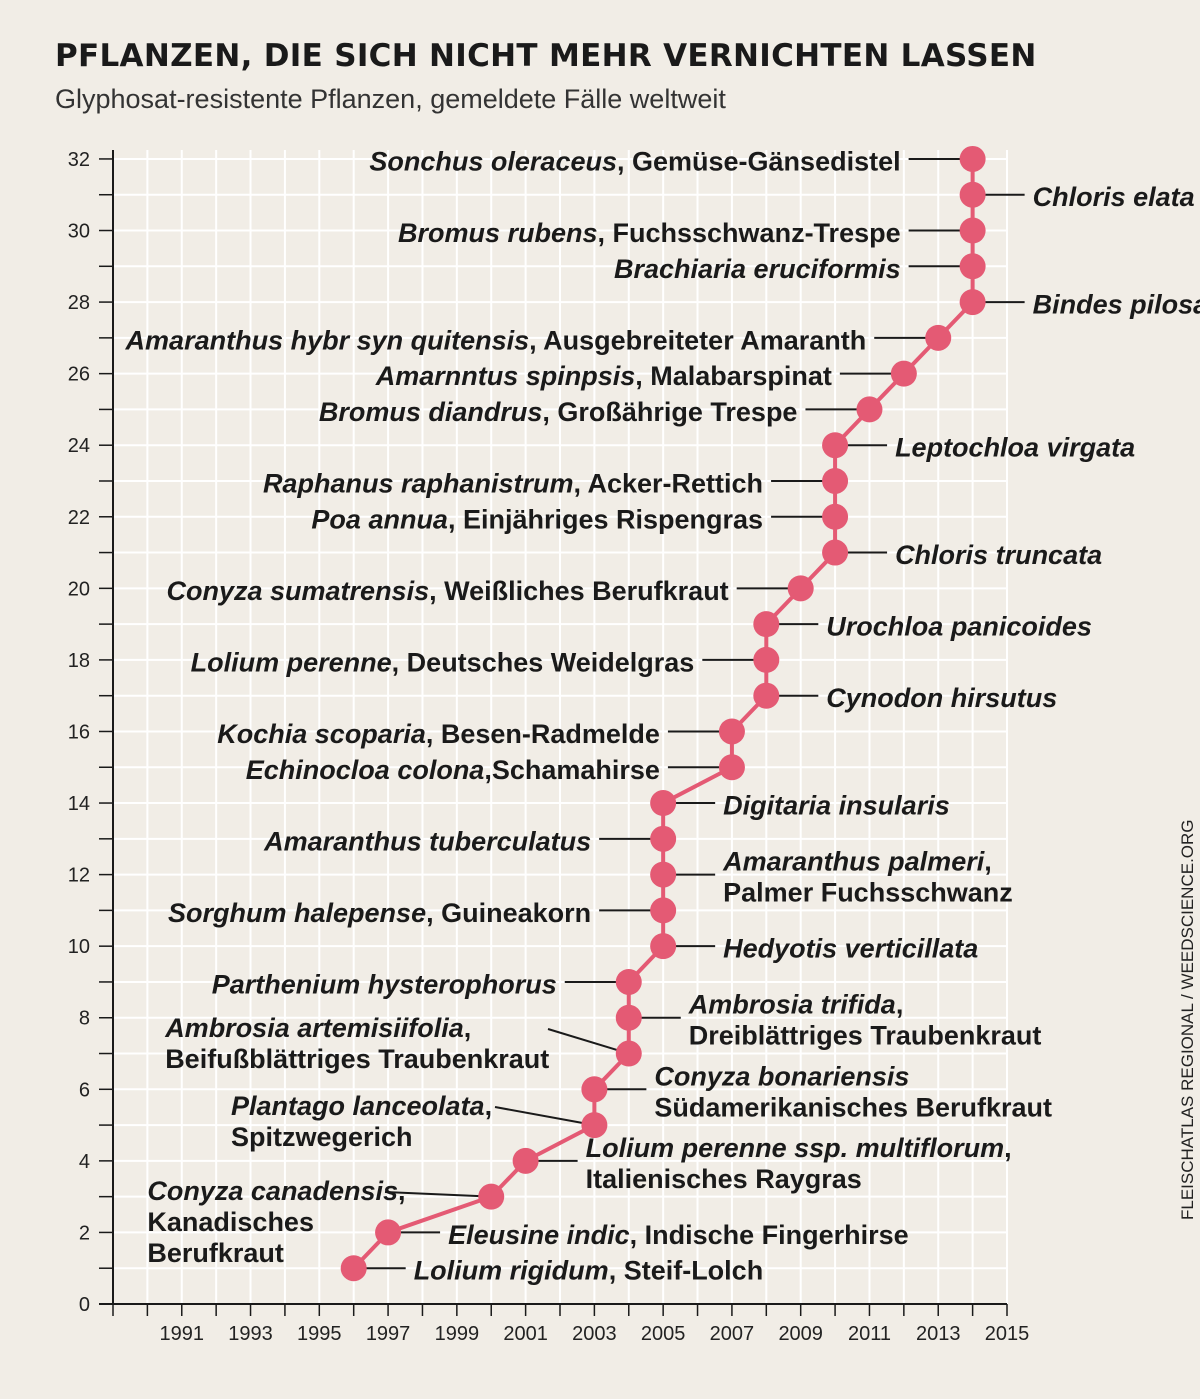 The width and height of the screenshot is (1200, 1399). I want to click on species-name: Bromus rubens, so click(498, 233).